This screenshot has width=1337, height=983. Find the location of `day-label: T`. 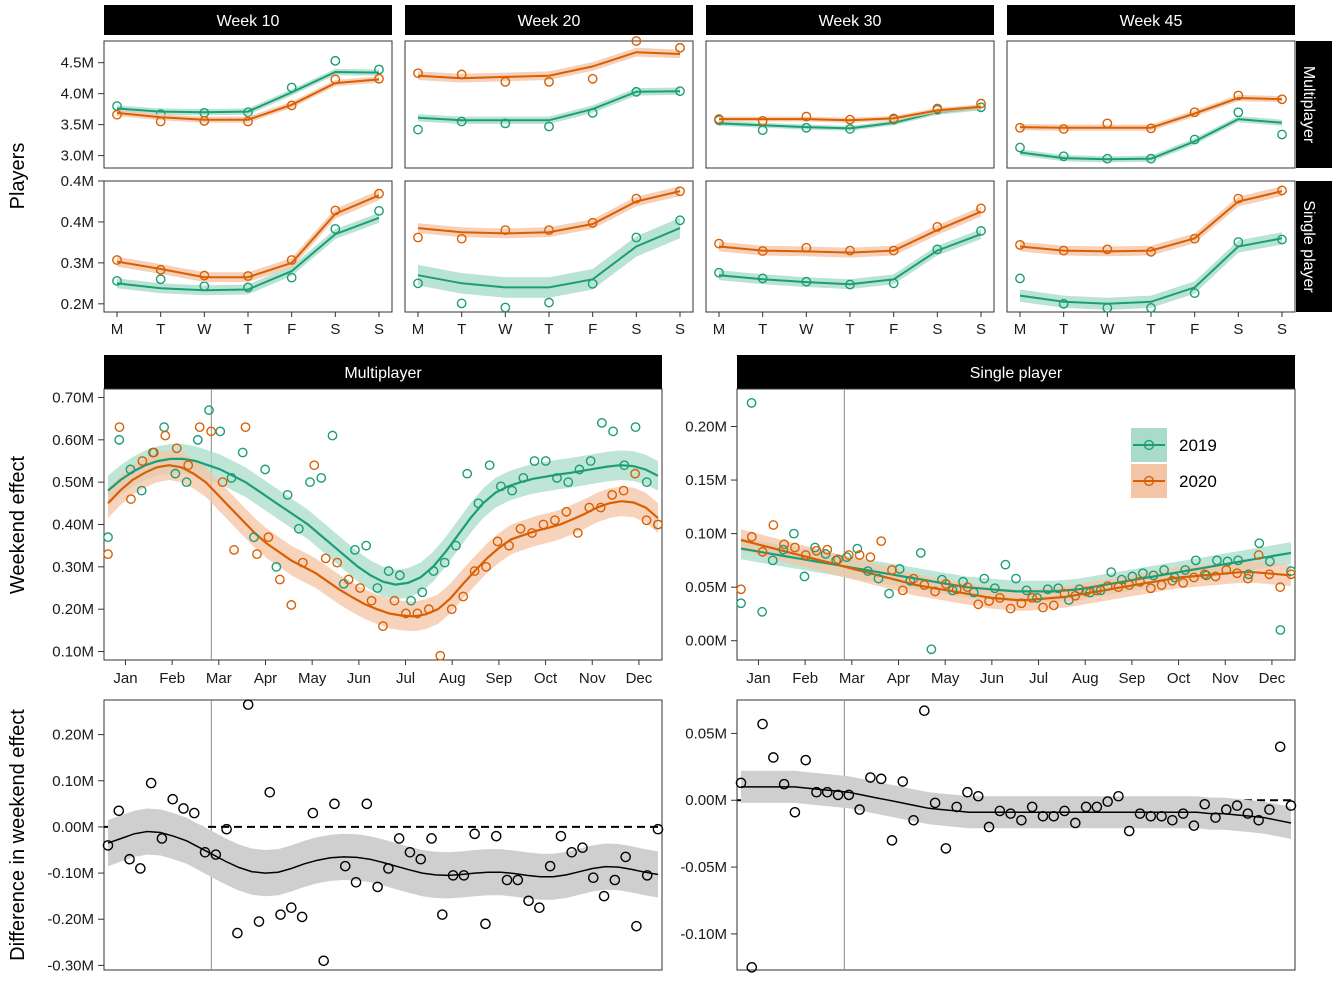

day-label: T is located at coordinates (247, 329).